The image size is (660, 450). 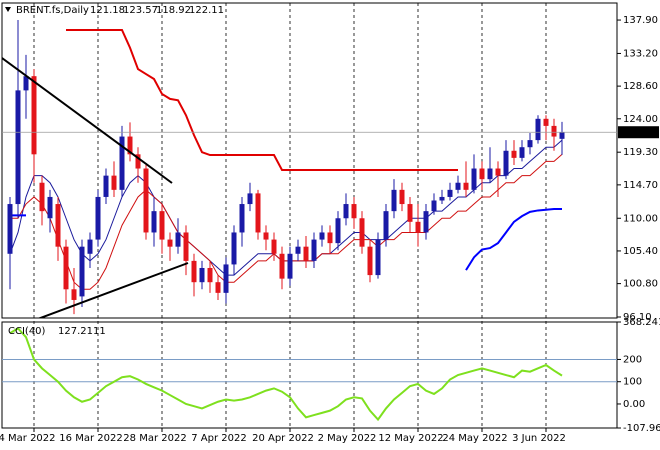 I want to click on x-tick-label: 24 May 2022, so click(x=474, y=438).